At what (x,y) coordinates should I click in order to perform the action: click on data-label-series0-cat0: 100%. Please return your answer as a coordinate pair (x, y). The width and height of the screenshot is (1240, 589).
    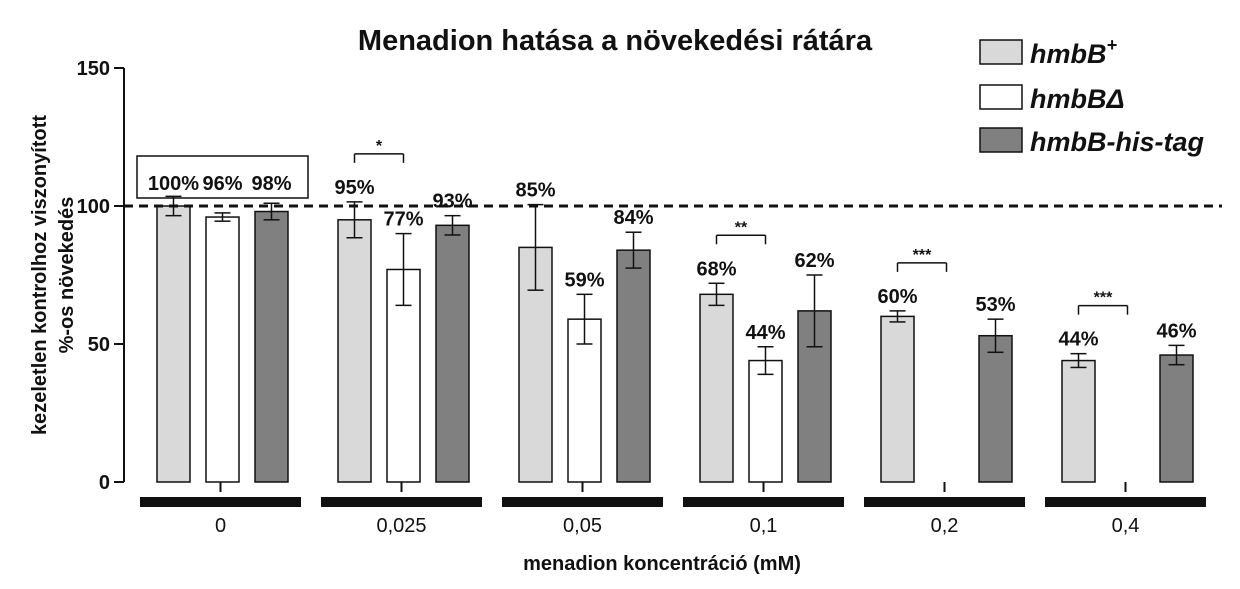
    Looking at the image, I should click on (173, 184).